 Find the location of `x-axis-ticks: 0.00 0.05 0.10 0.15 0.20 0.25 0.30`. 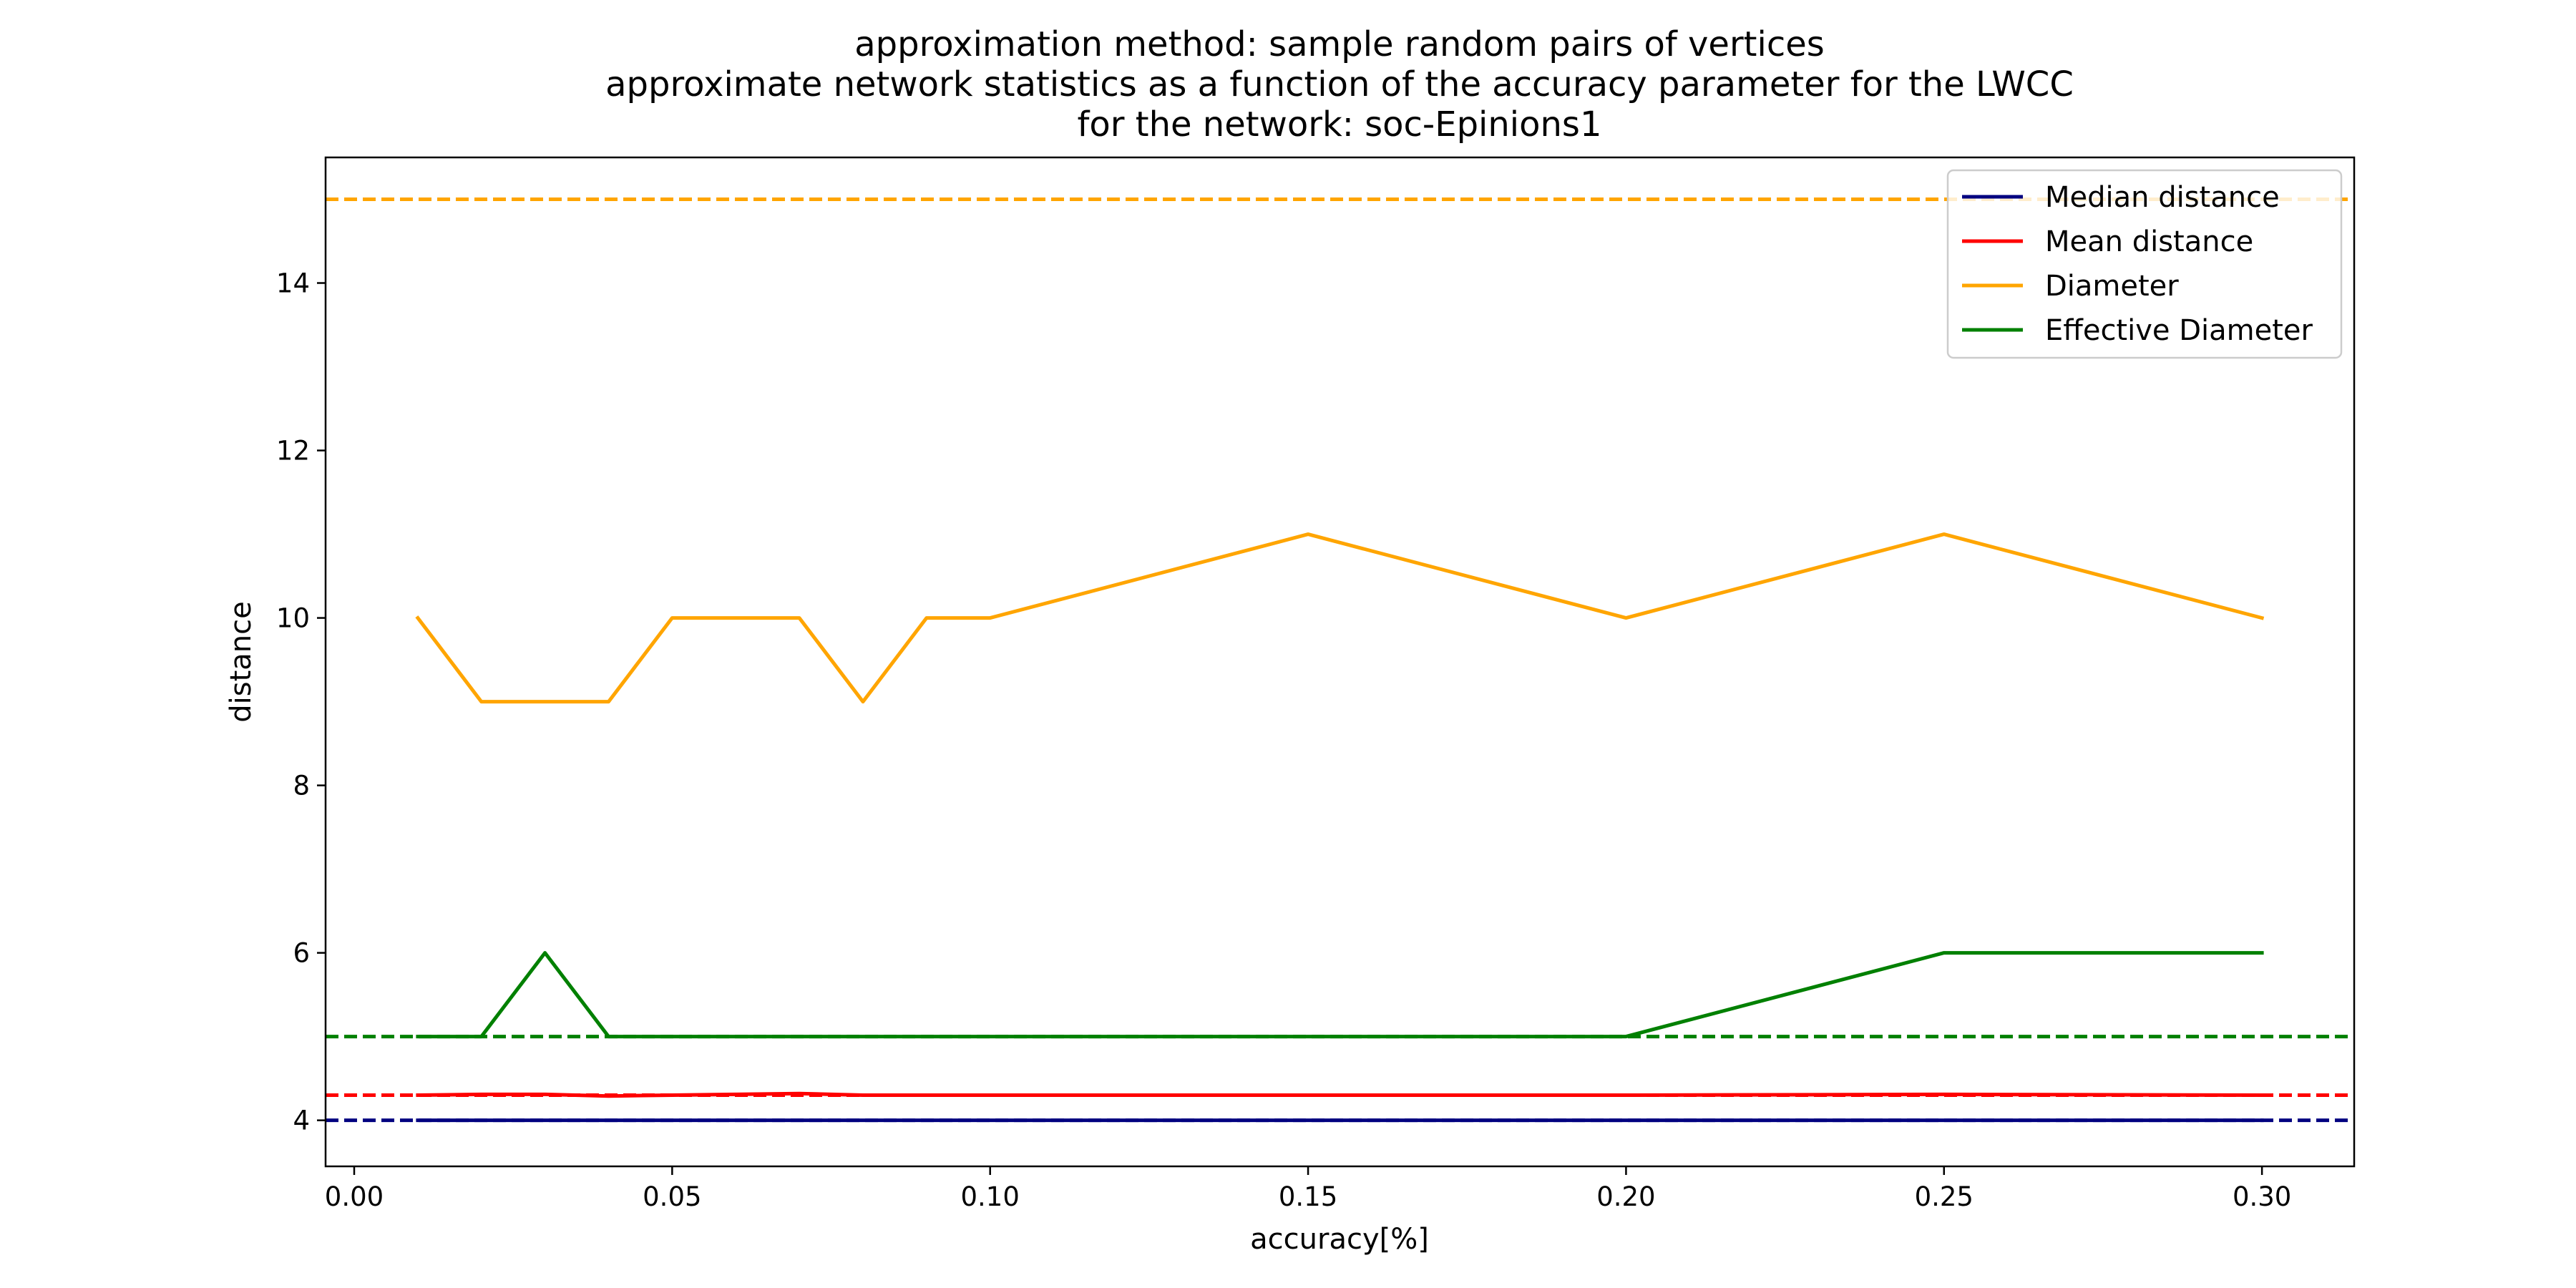

x-axis-ticks: 0.00 0.05 0.10 0.15 0.20 0.25 0.30 is located at coordinates (1308, 1189).